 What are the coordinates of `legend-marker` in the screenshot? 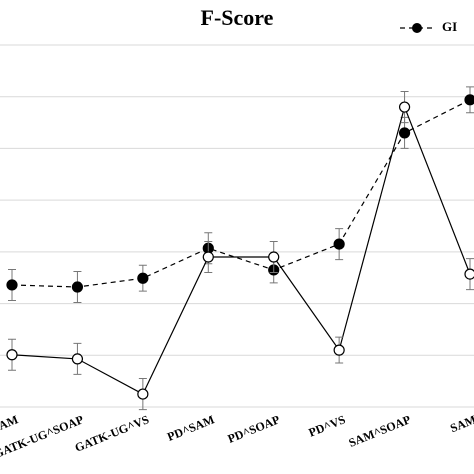 It's located at (417, 28).